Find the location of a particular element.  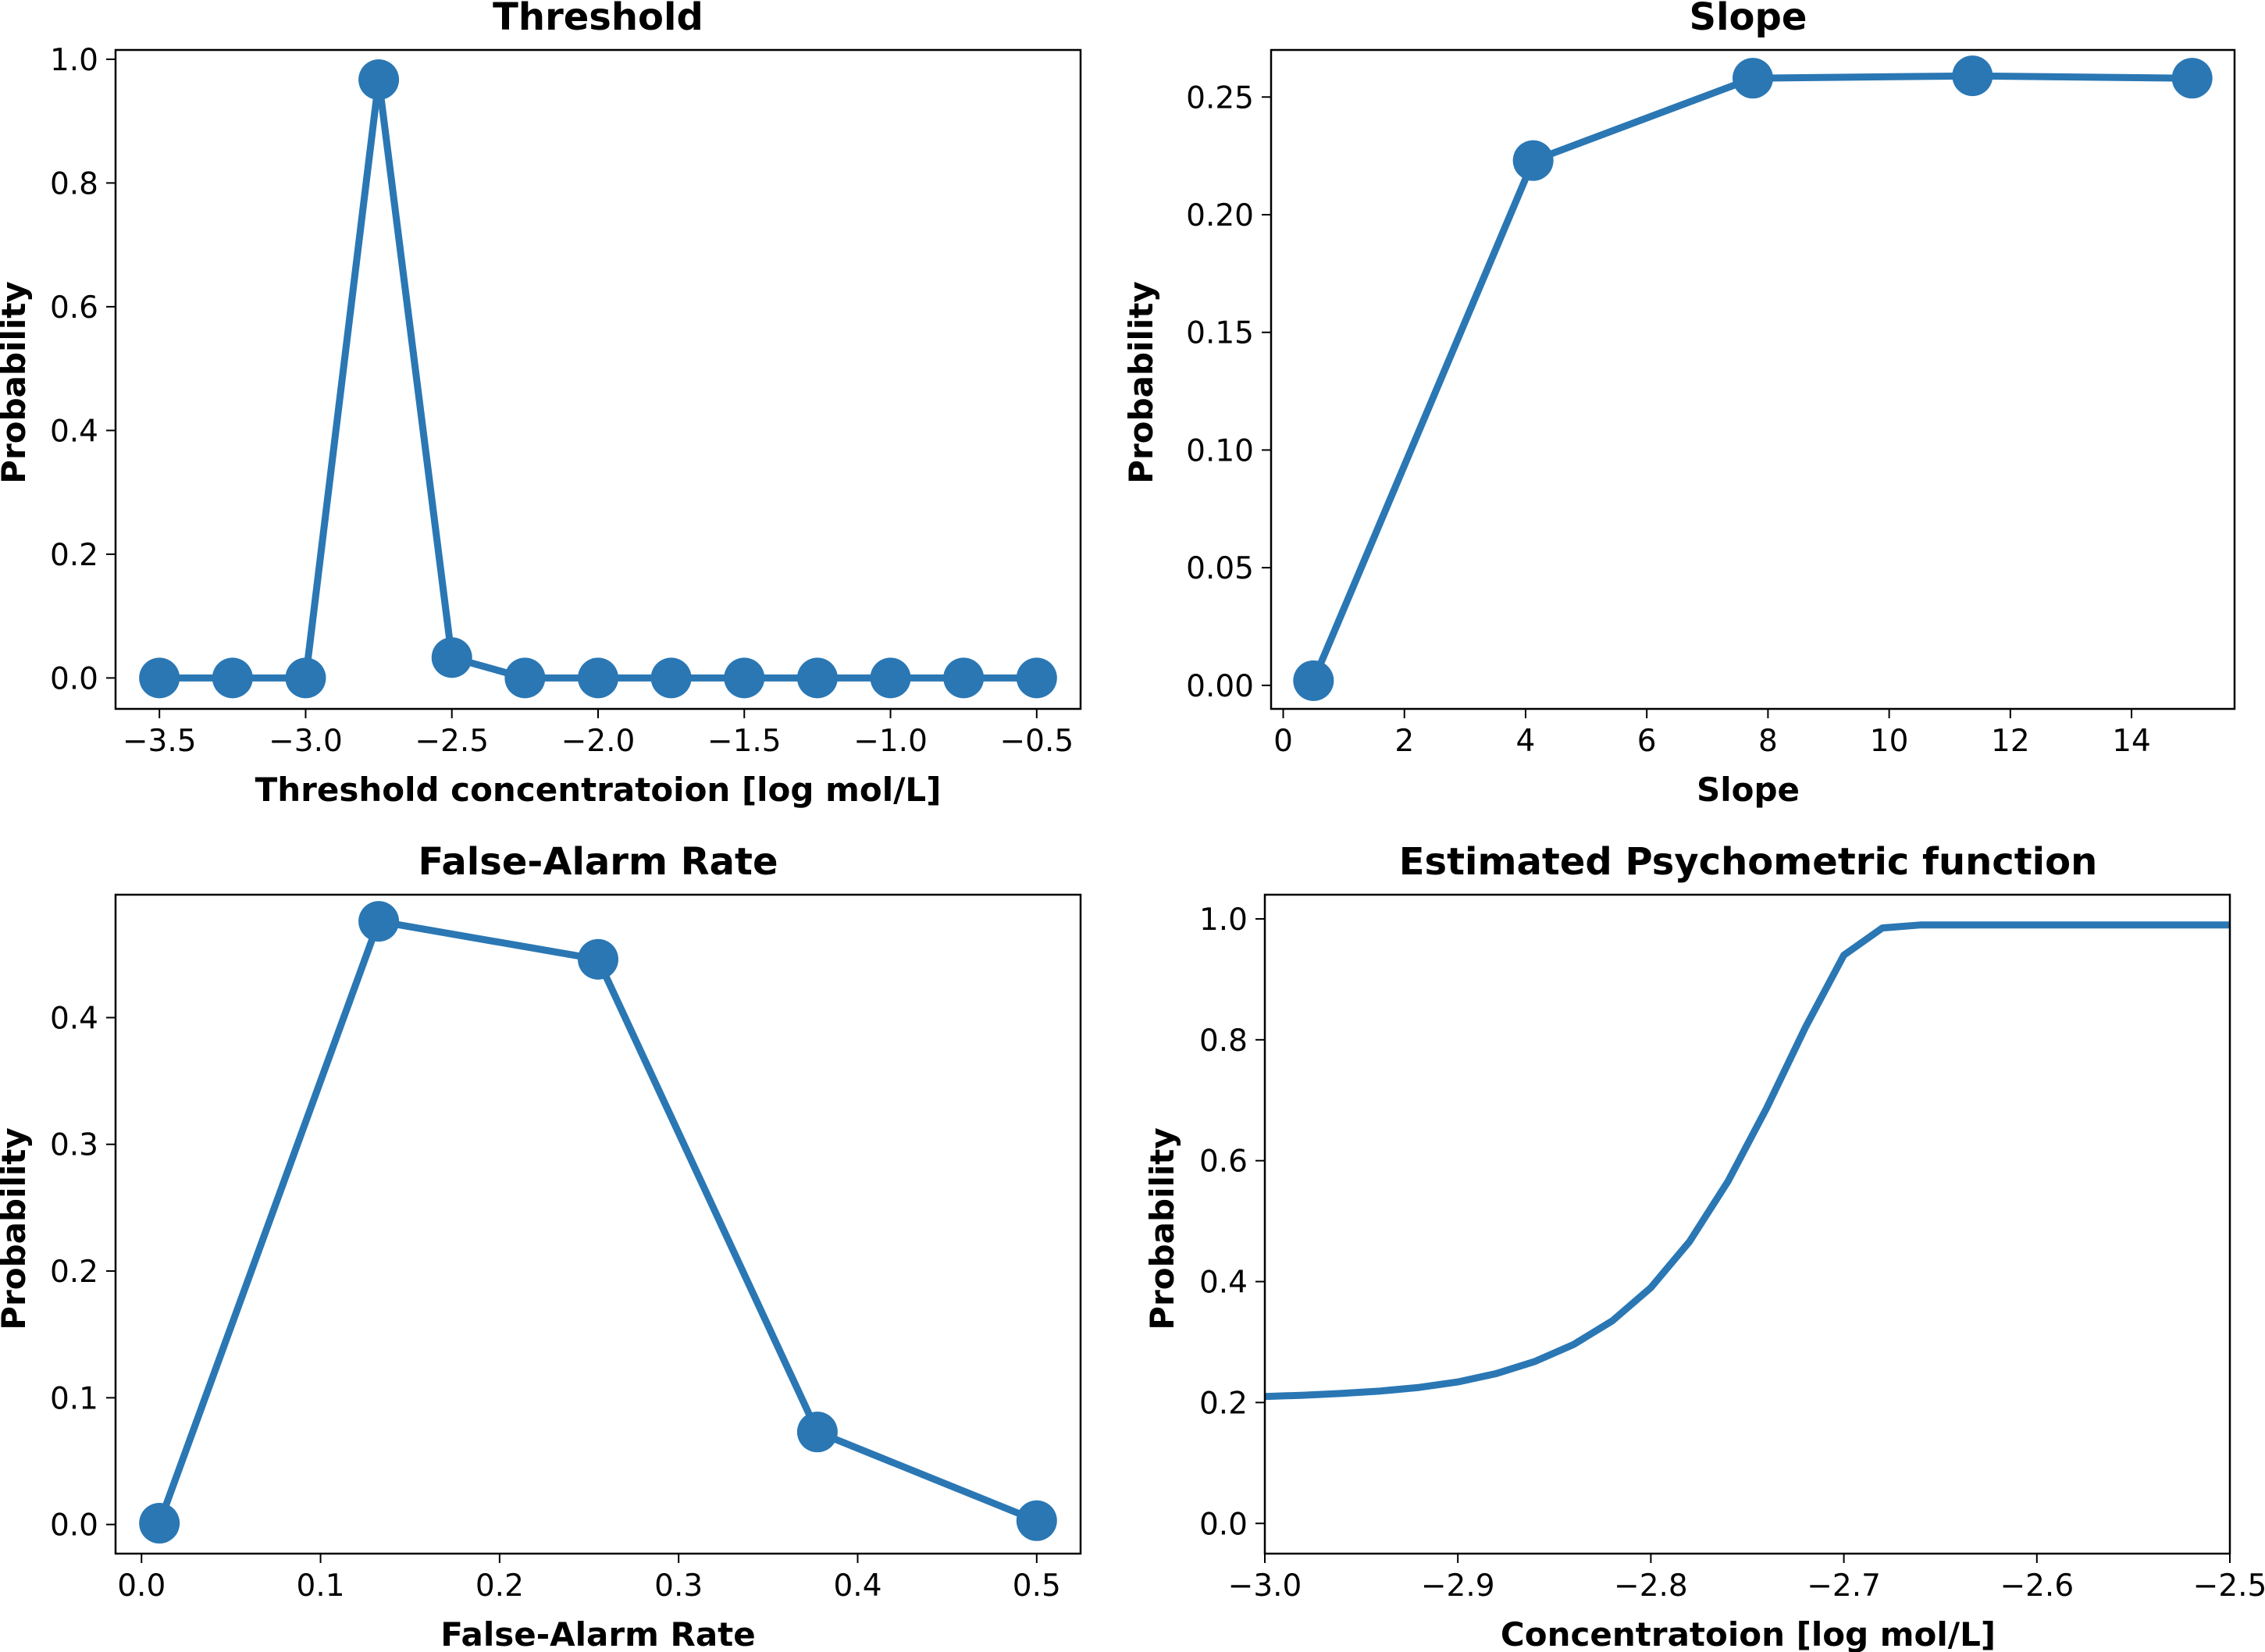

panel-title: Threshold is located at coordinates (598, 19).